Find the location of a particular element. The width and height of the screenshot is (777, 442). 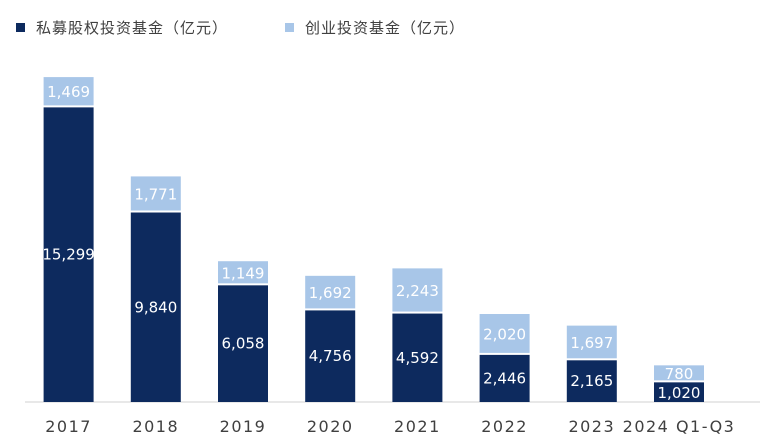

data-label-series-0: 15,299 is located at coordinates (68, 255).